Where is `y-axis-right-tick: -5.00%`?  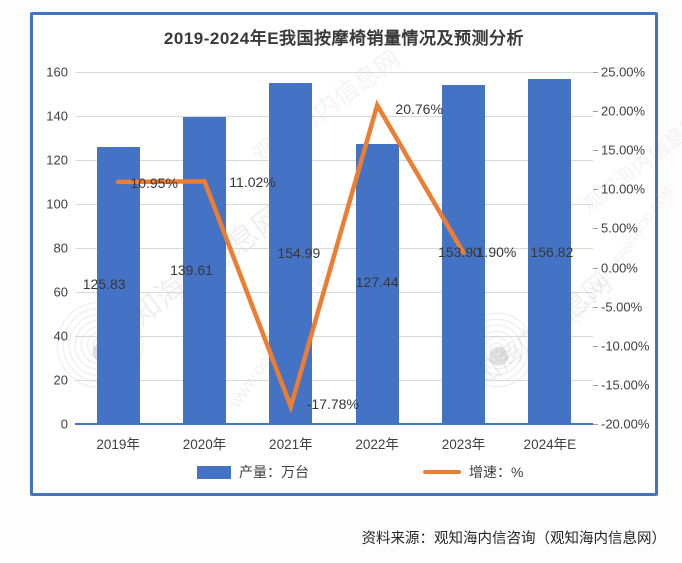
y-axis-right-tick: -5.00% is located at coordinates (622, 307).